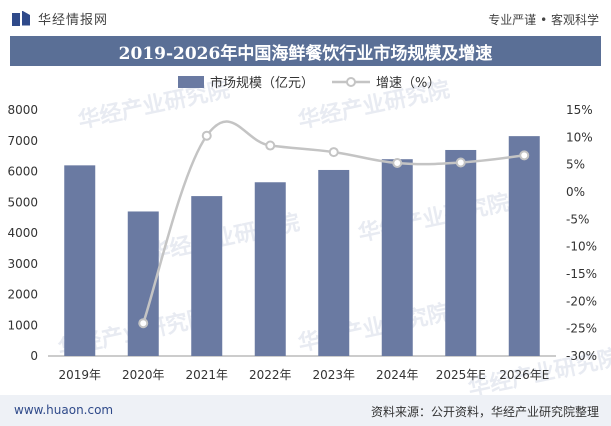 The height and width of the screenshot is (426, 611). Describe the element at coordinates (22, 233) in the screenshot. I see `y-left-tick-label: 4000` at that location.